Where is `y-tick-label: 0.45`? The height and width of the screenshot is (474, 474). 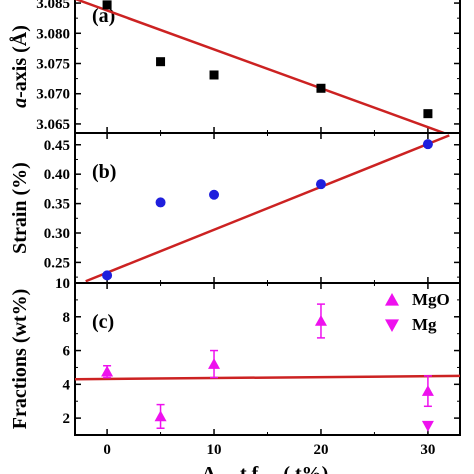
y-tick-label: 0.45 is located at coordinates (57, 146).